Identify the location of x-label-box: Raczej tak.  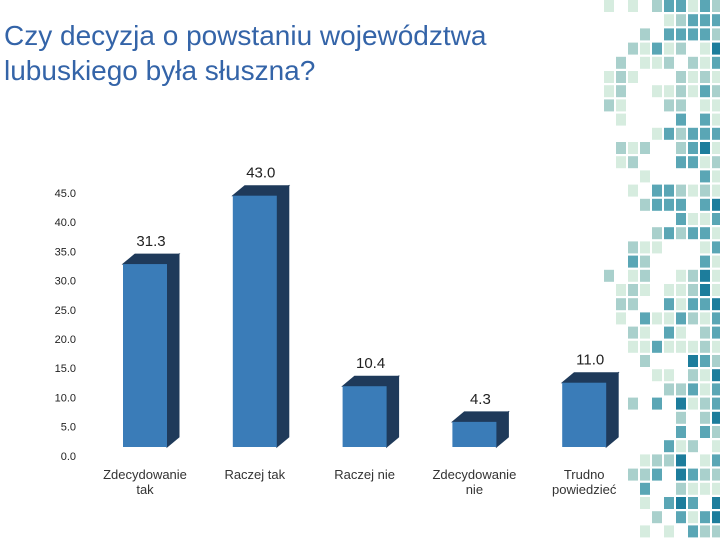
(255, 474).